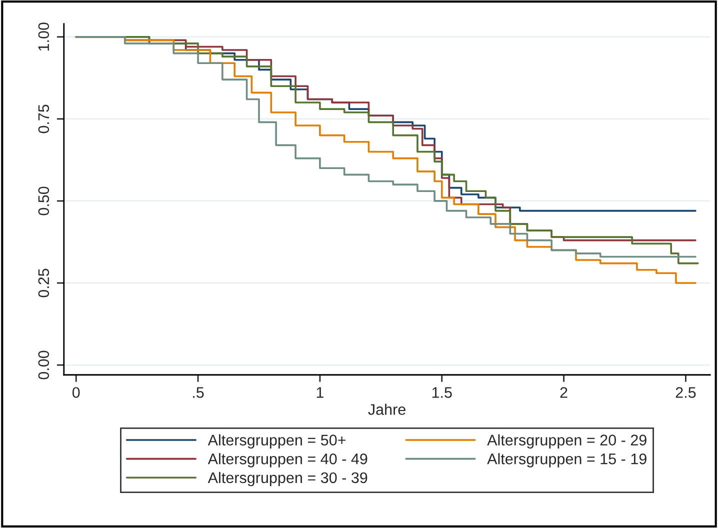 The image size is (718, 528). Describe the element at coordinates (566, 441) in the screenshot. I see `legend-label: Altersgruppen = 20 - 29` at that location.